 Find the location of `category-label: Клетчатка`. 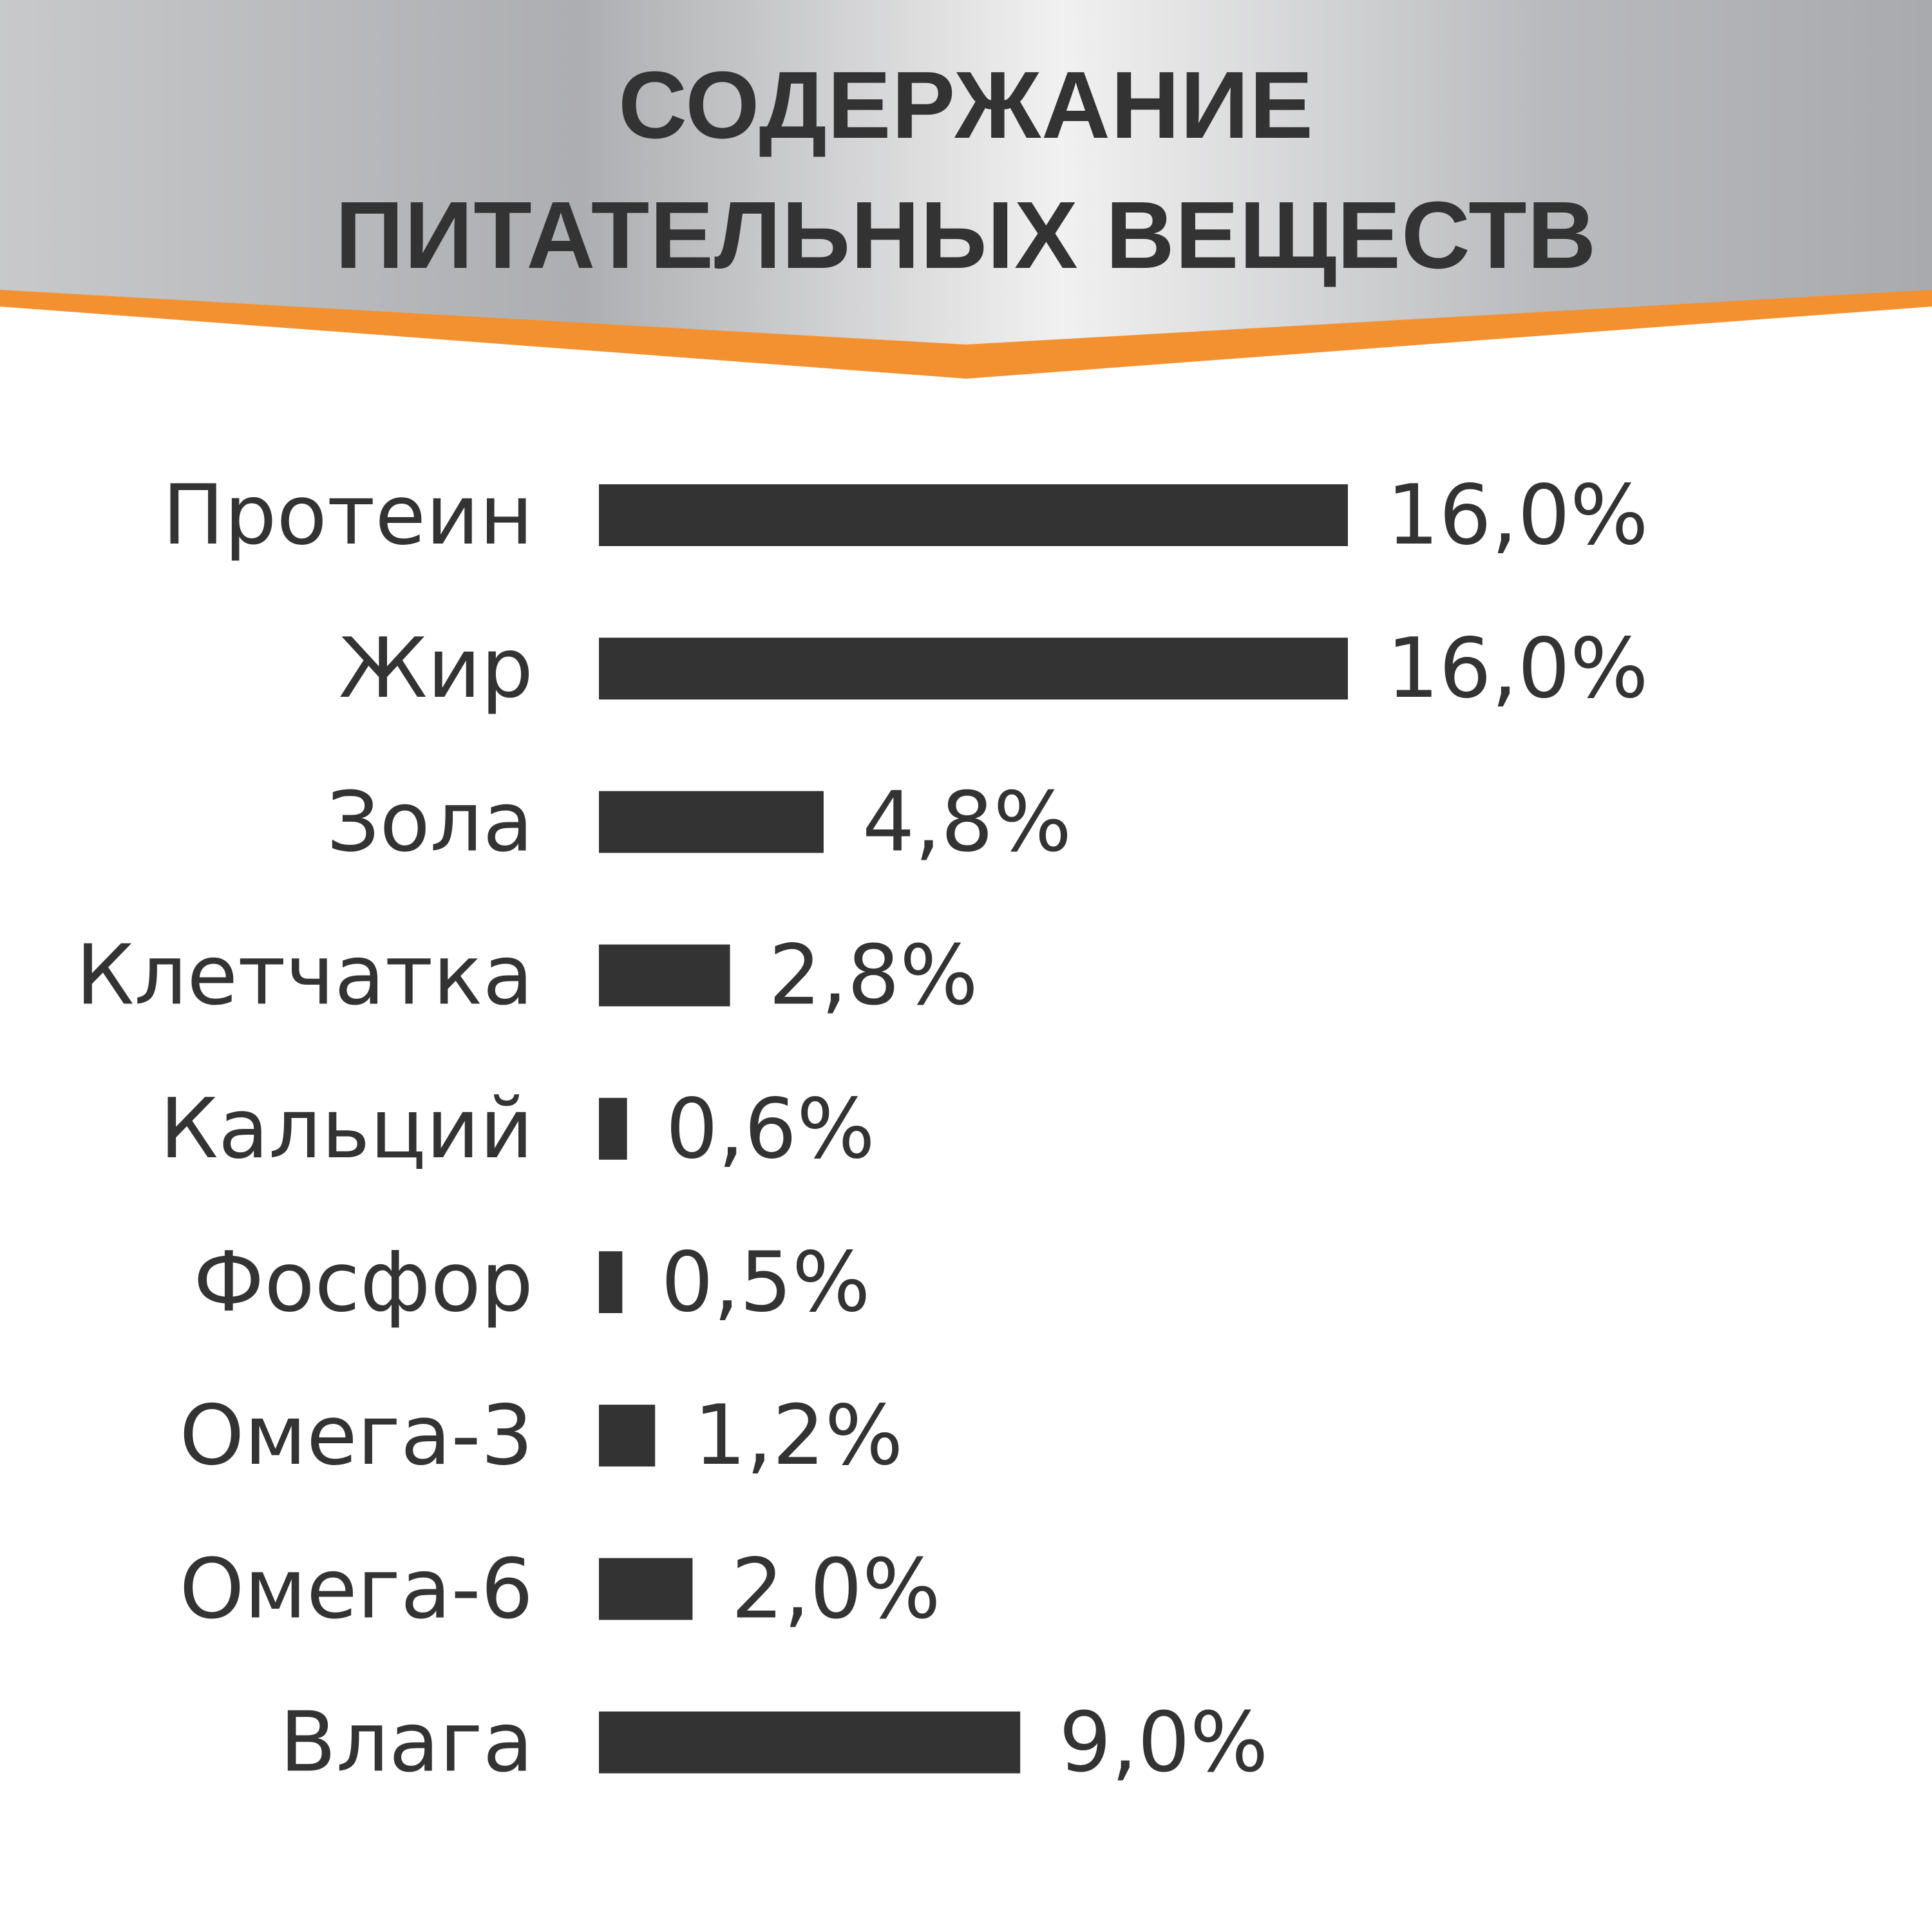

category-label: Клетчатка is located at coordinates (304, 976).